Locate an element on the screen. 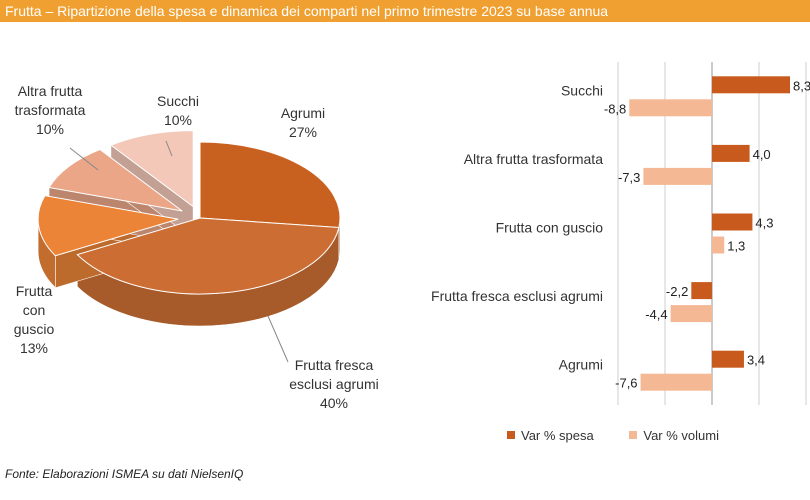 The height and width of the screenshot is (500, 810). bar-data-label: 4,3 is located at coordinates (764, 223).